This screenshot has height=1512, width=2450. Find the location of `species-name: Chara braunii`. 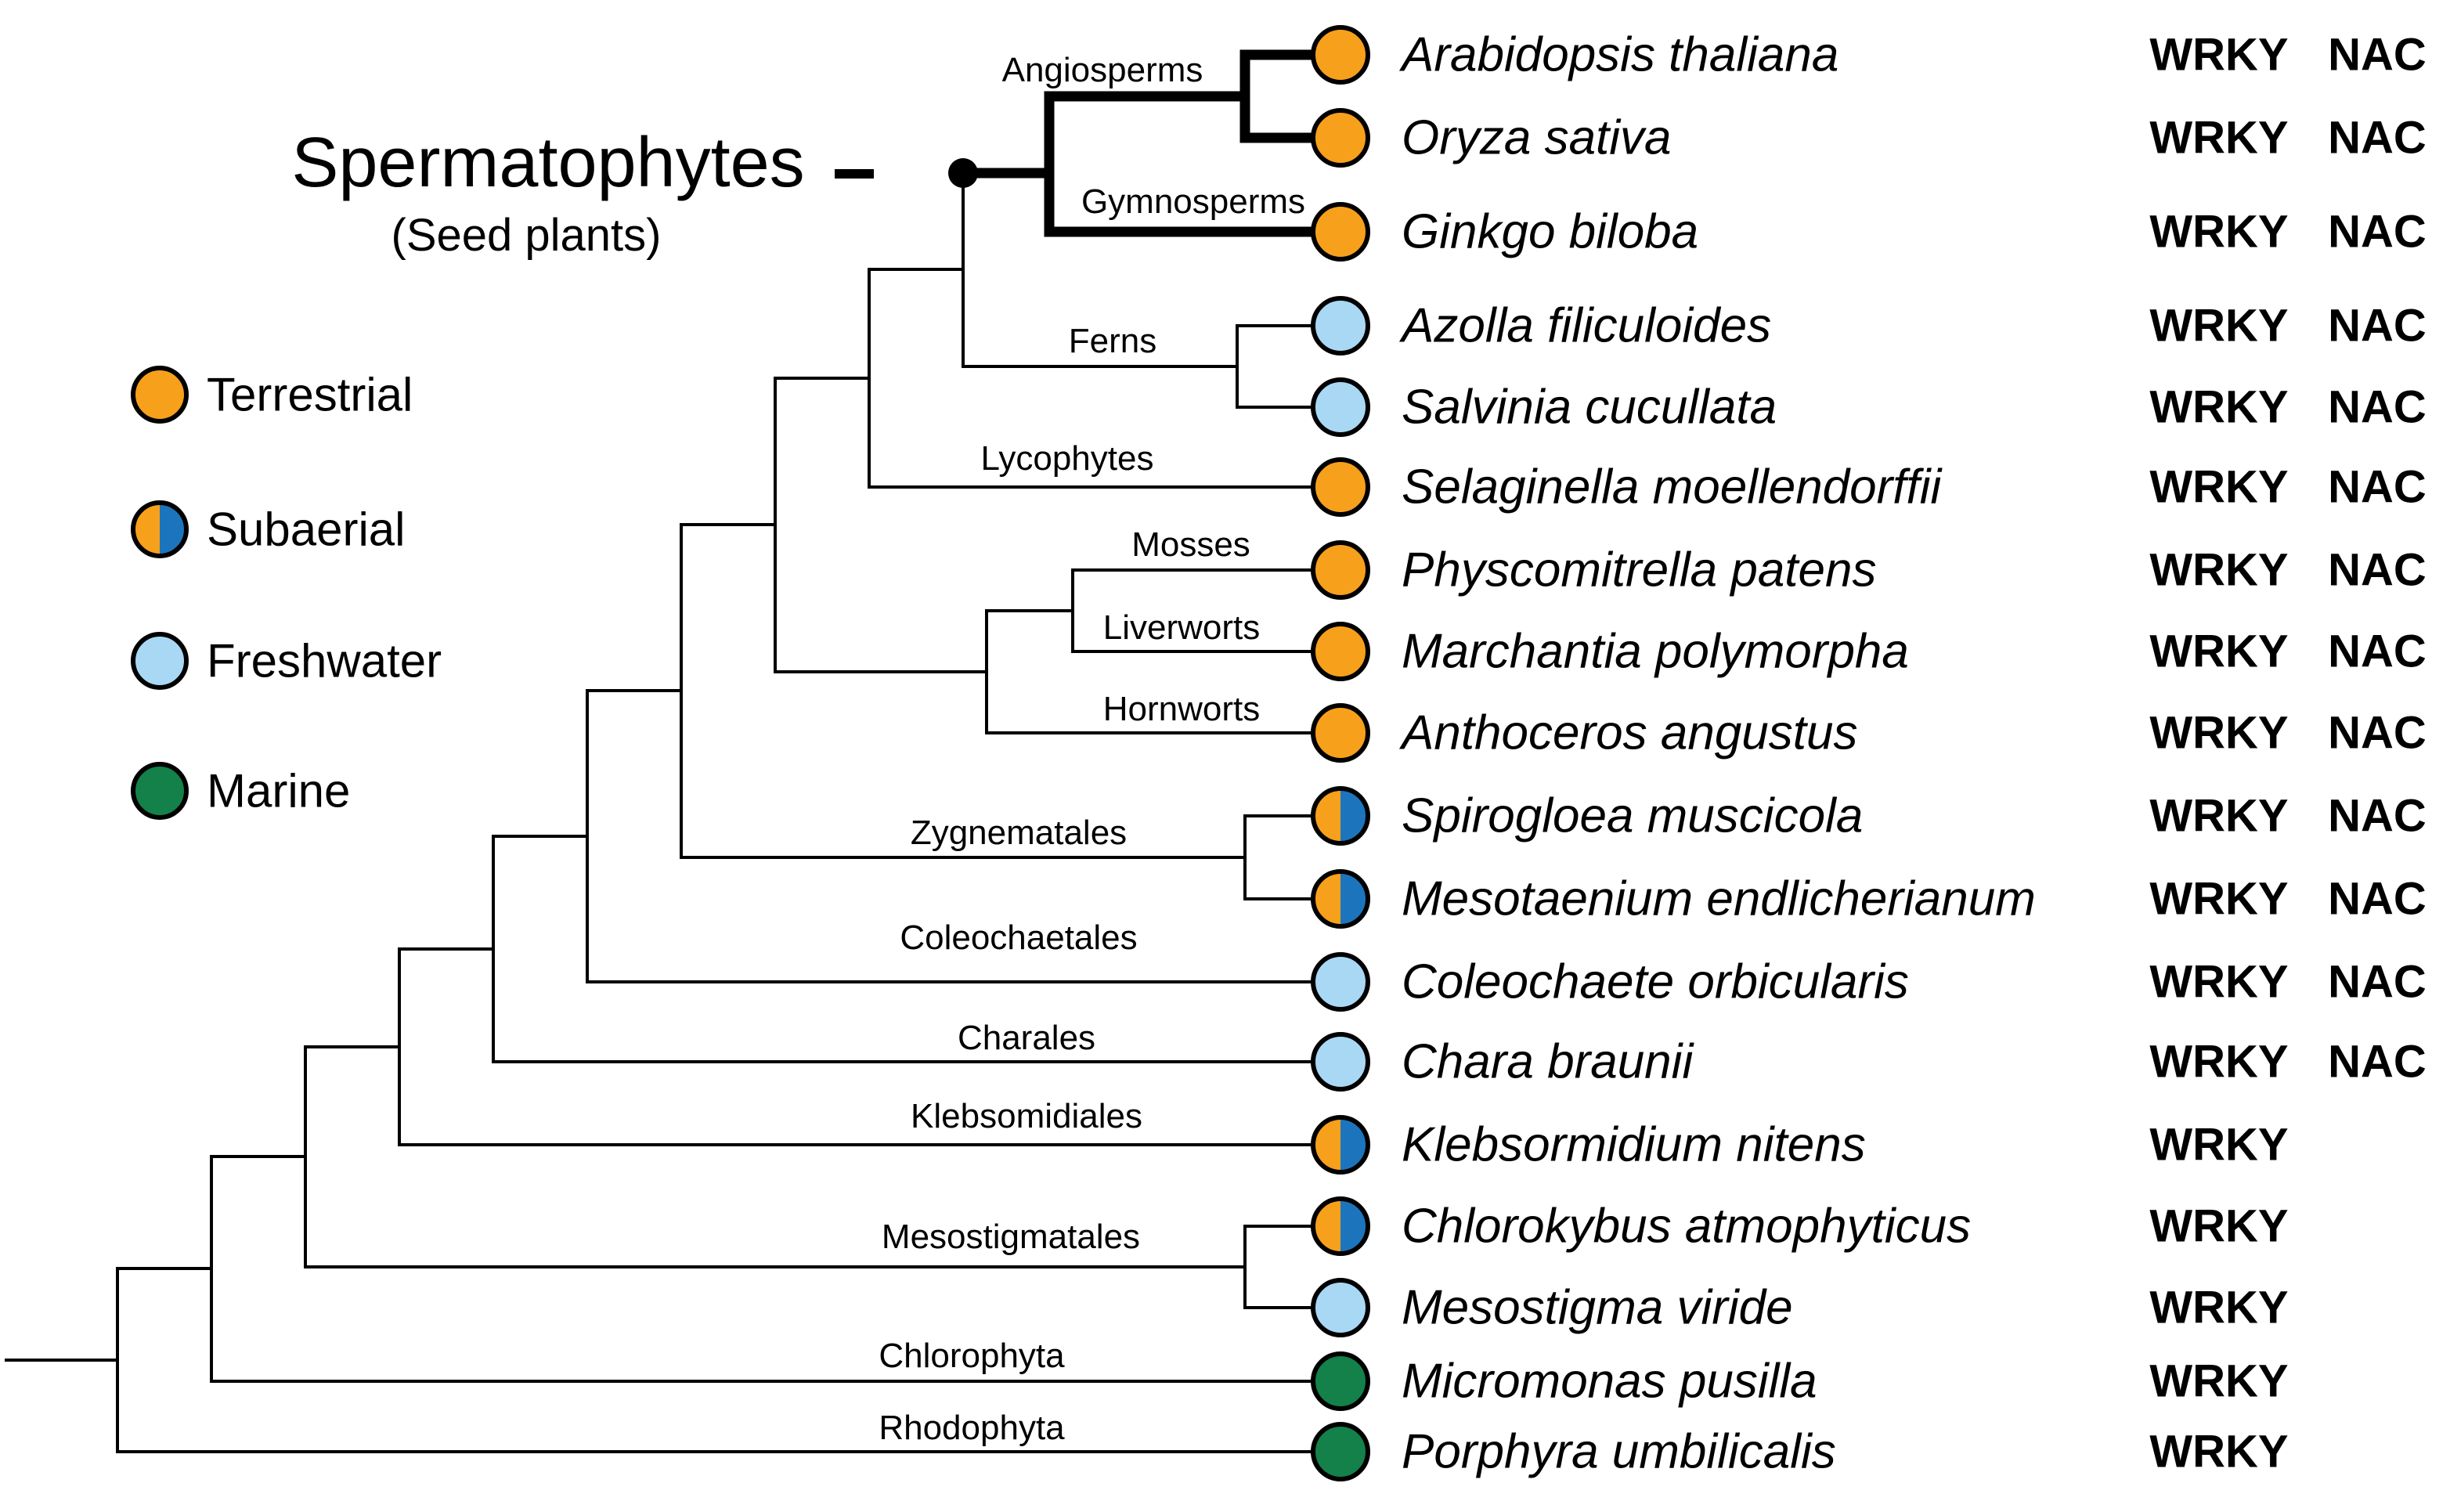

species-name: Chara braunii is located at coordinates (1548, 1062).